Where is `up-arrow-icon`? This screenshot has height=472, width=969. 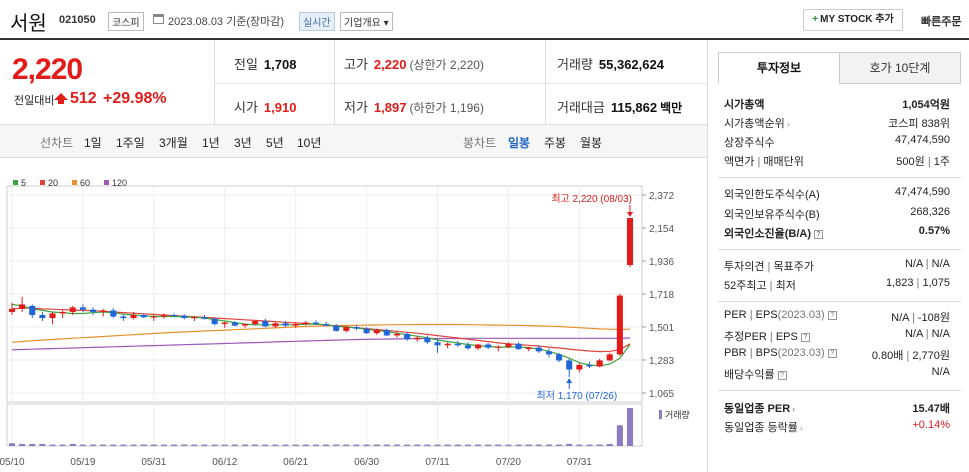 up-arrow-icon is located at coordinates (61, 98).